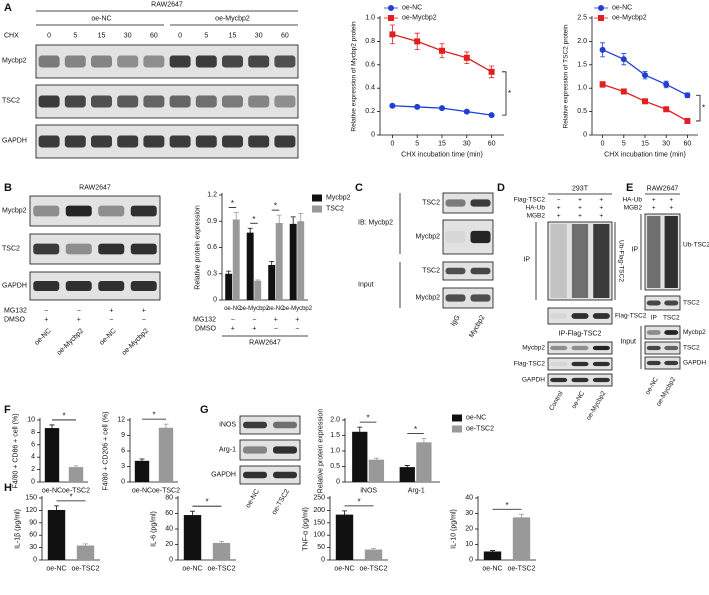  Describe the element at coordinates (106, 451) in the screenshot. I see `y-axis-label: F4/80 + CD206 + cell (%)` at that location.